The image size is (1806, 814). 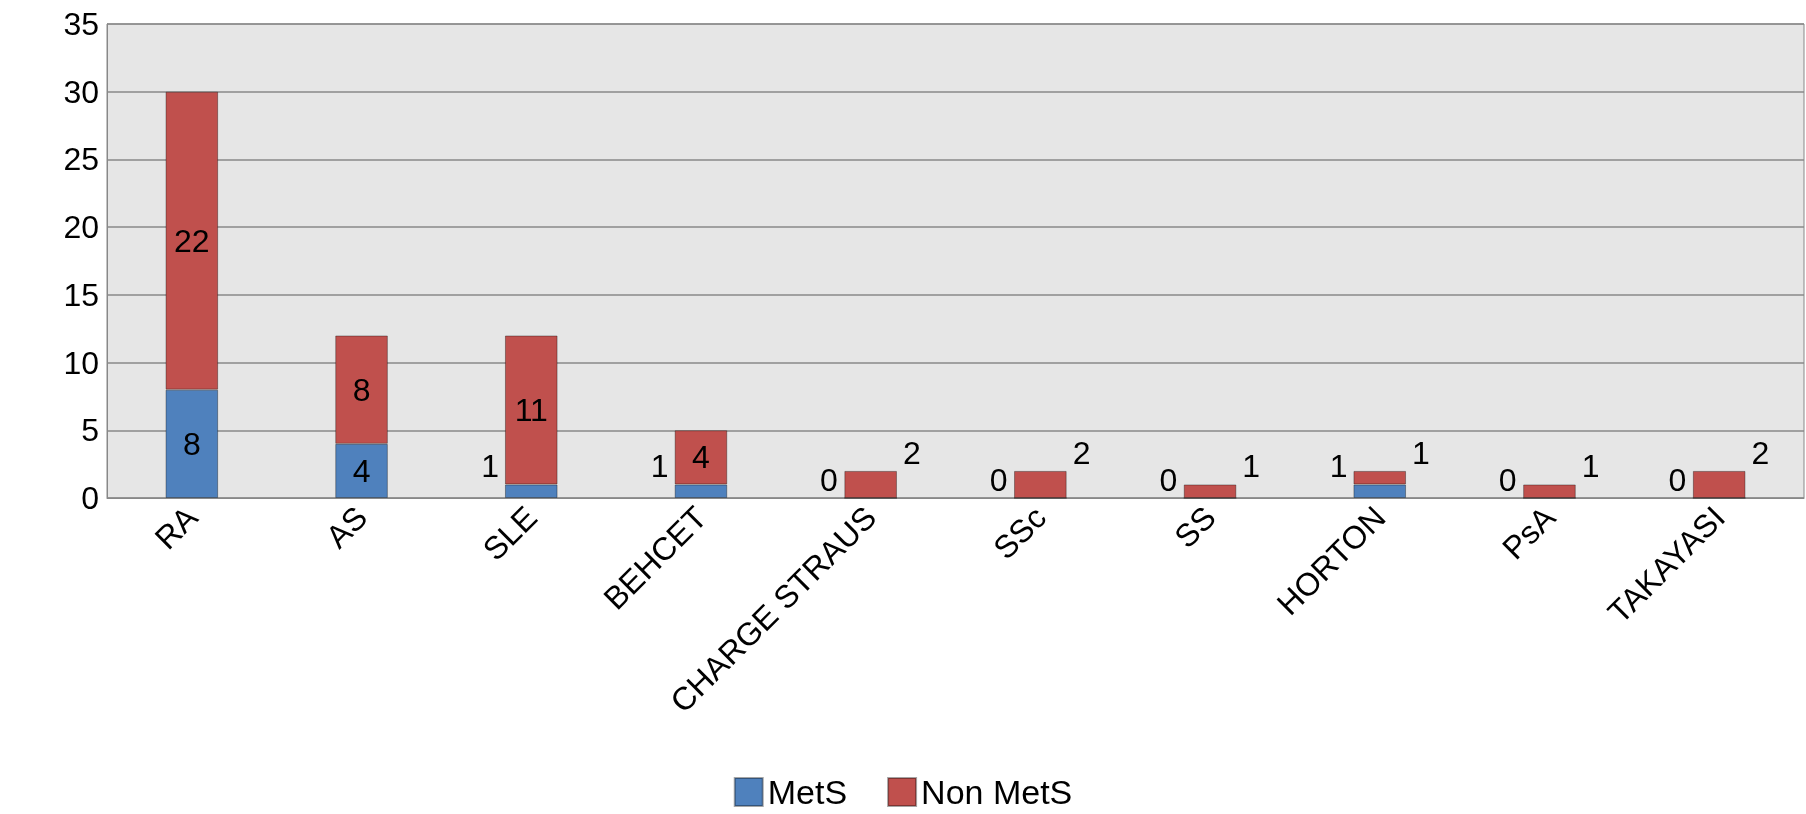 What do you see at coordinates (81, 24) in the screenshot?
I see `y-tick-label: 35` at bounding box center [81, 24].